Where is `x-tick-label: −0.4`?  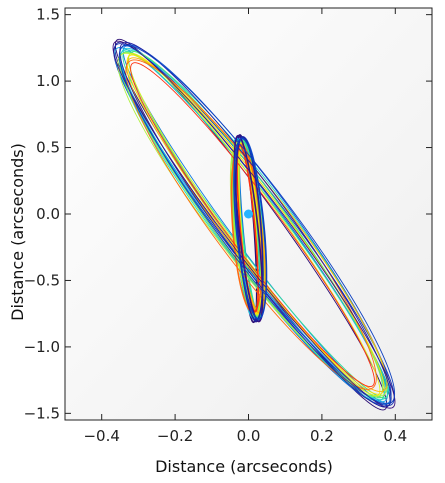
x-tick-label: −0.4 is located at coordinates (101, 436).